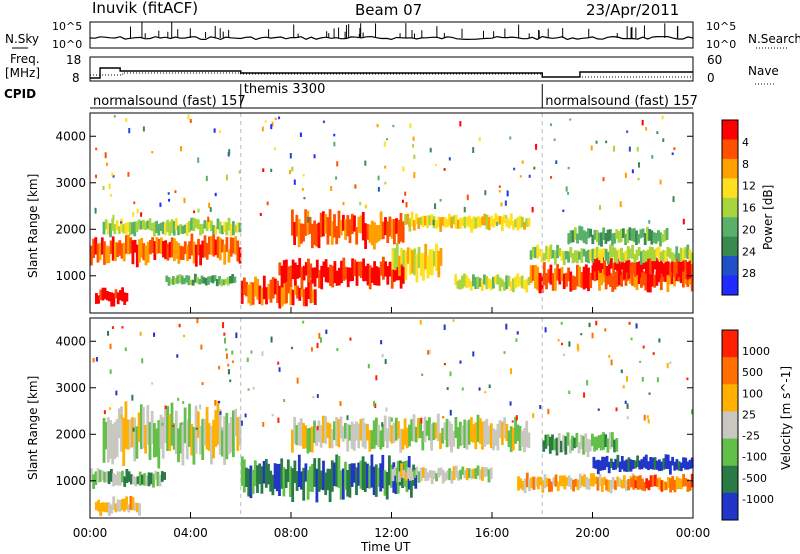 The width and height of the screenshot is (800, 554). Describe the element at coordinates (20, 94) in the screenshot. I see `cpid-label: CPID` at that location.